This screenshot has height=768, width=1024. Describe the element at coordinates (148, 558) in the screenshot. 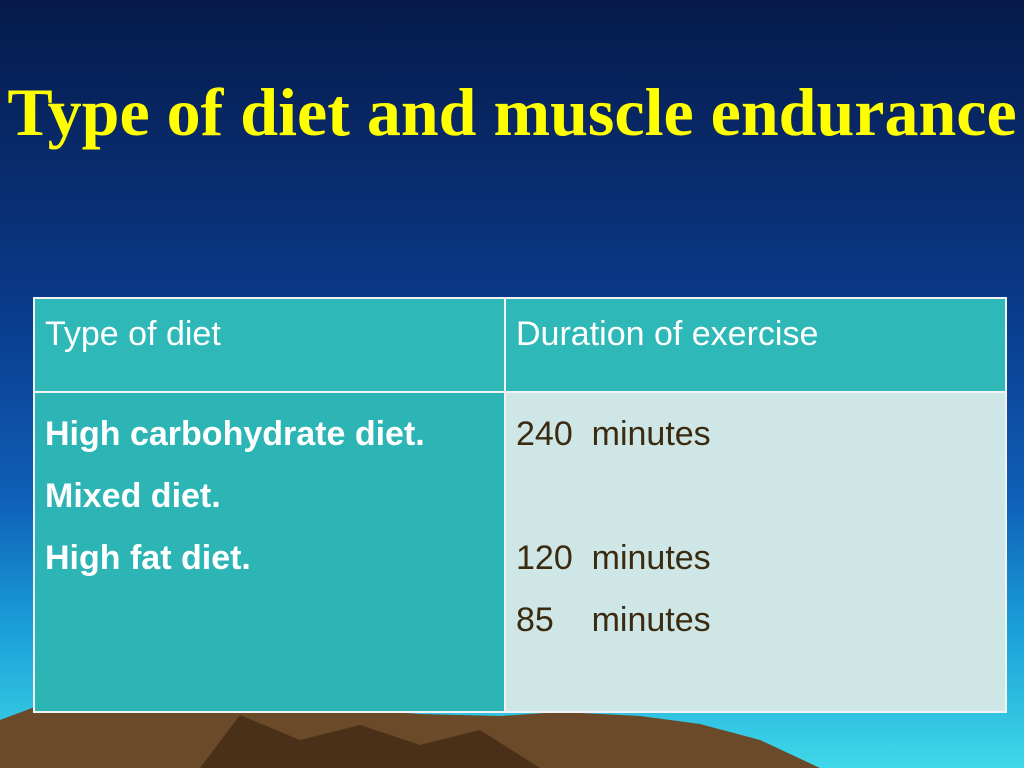

I see `diet-type: High fat diet.` at that location.